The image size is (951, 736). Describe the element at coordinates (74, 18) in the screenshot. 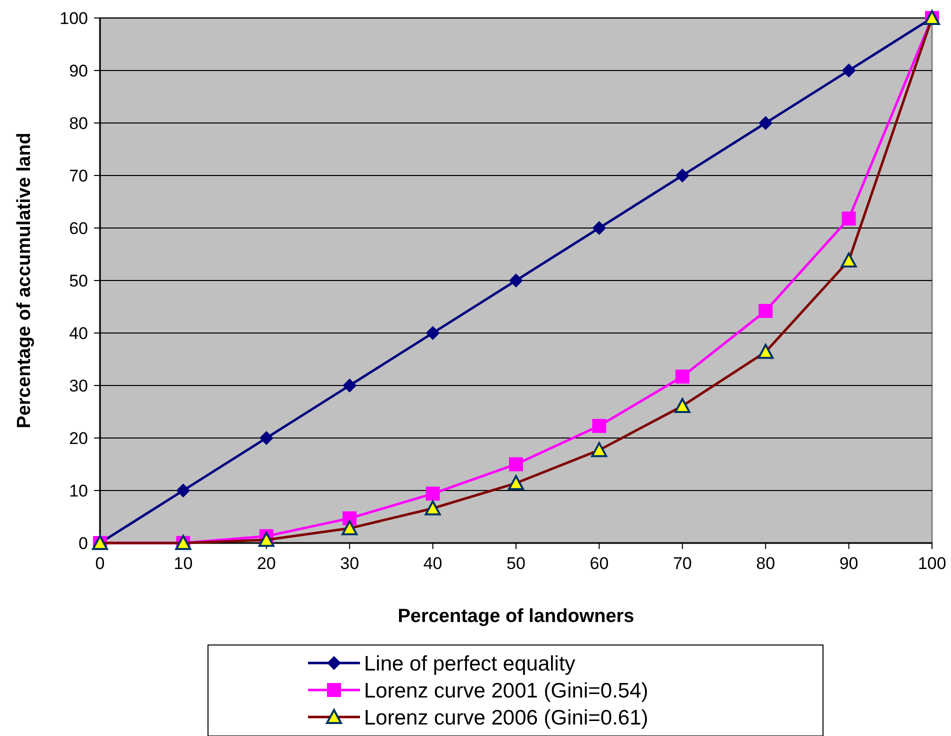

I see `y-tick-label: 100` at that location.